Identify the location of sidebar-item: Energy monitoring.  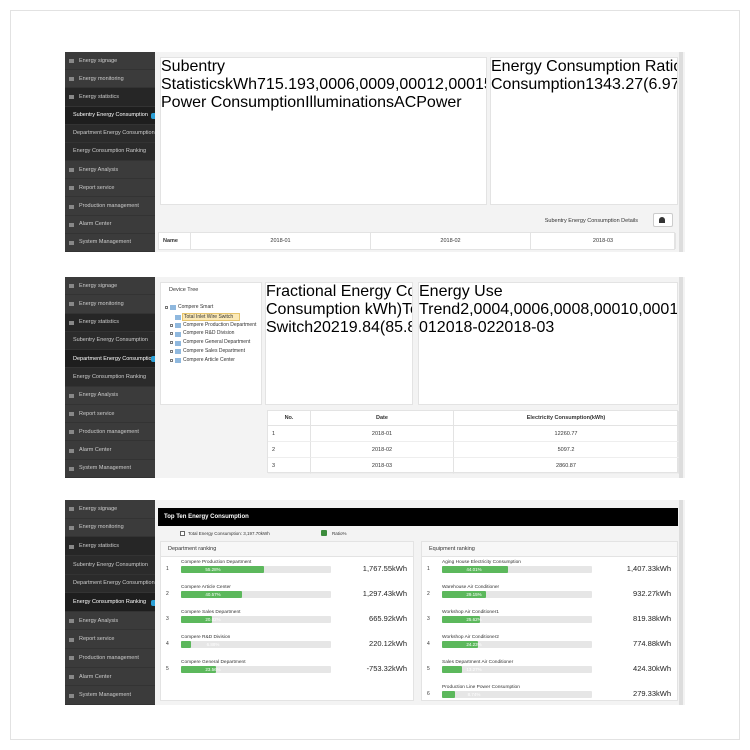
(110, 79).